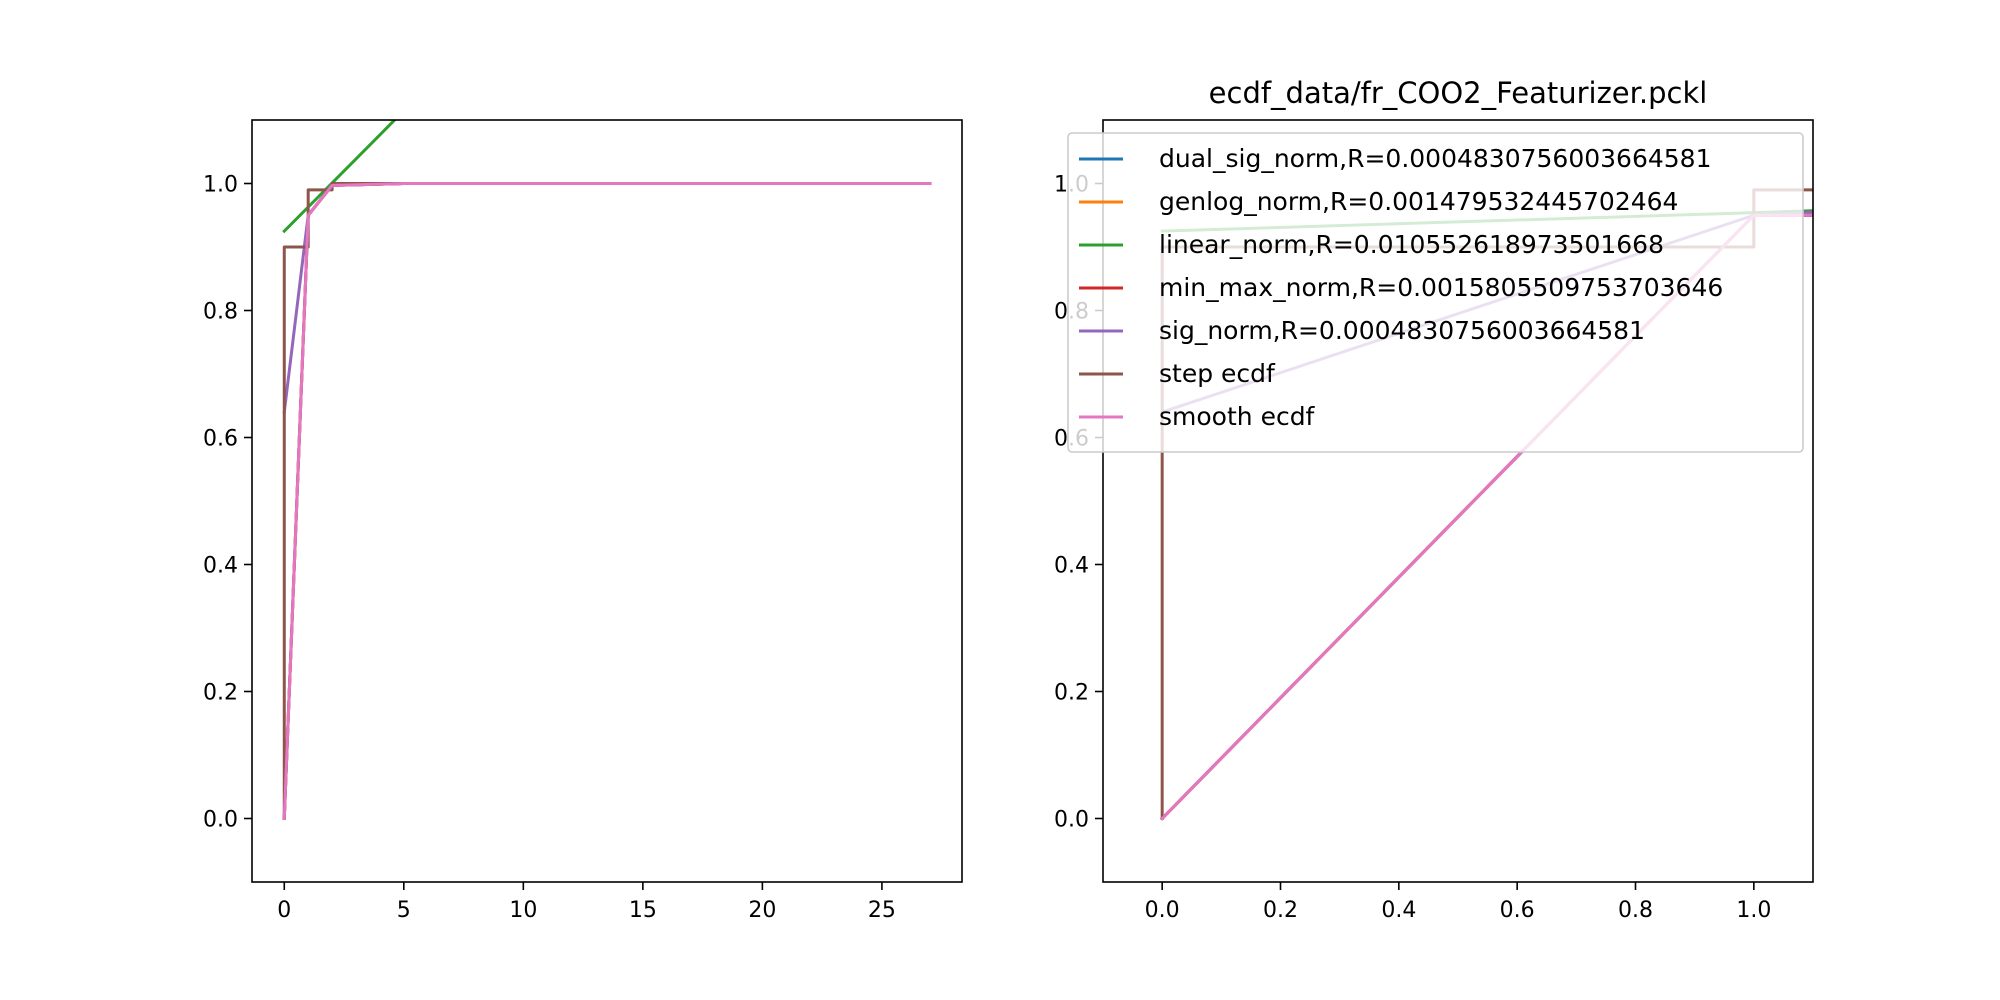  What do you see at coordinates (220, 693) in the screenshot?
I see `left-y-tick-label: 0.2` at bounding box center [220, 693].